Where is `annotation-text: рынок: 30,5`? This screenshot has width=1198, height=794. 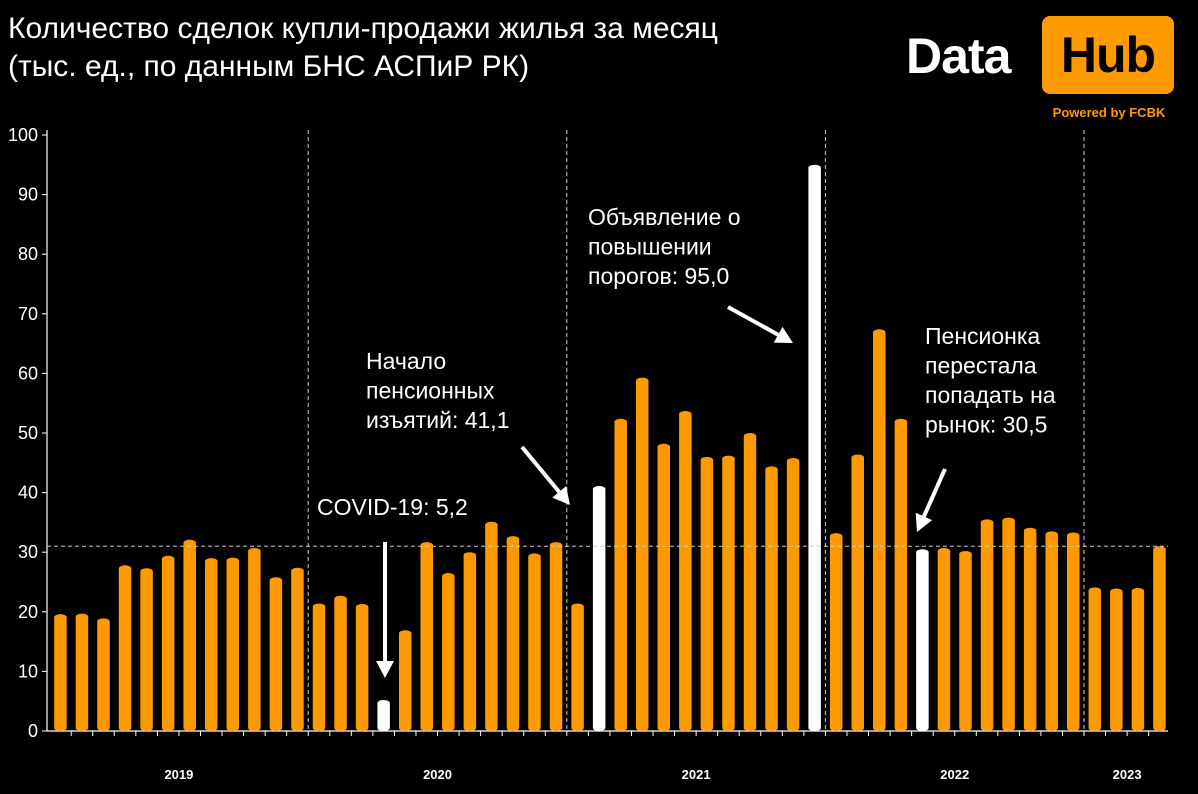
annotation-text: рынок: 30,5 is located at coordinates (986, 425).